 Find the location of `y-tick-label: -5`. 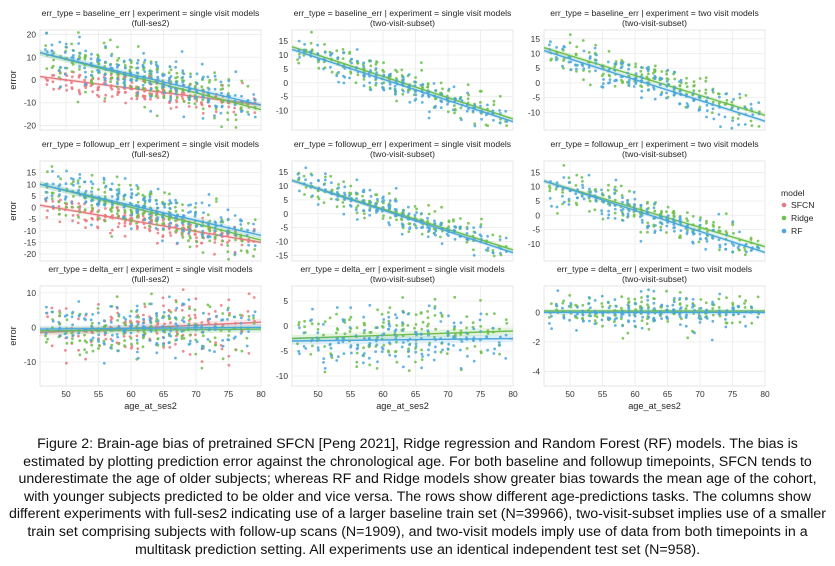

y-tick-label: -5 is located at coordinates (285, 351).